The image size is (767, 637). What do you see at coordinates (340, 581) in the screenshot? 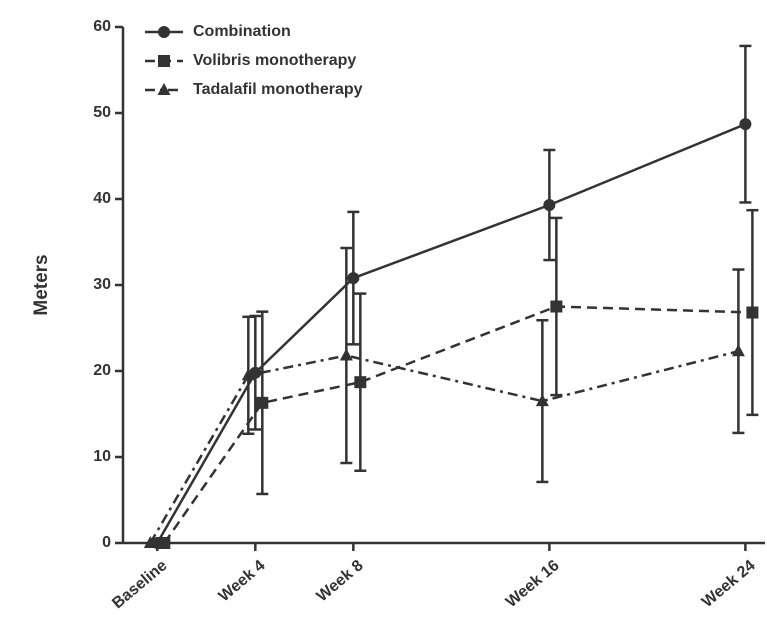
I see `x-tick-label: Week 8` at bounding box center [340, 581].